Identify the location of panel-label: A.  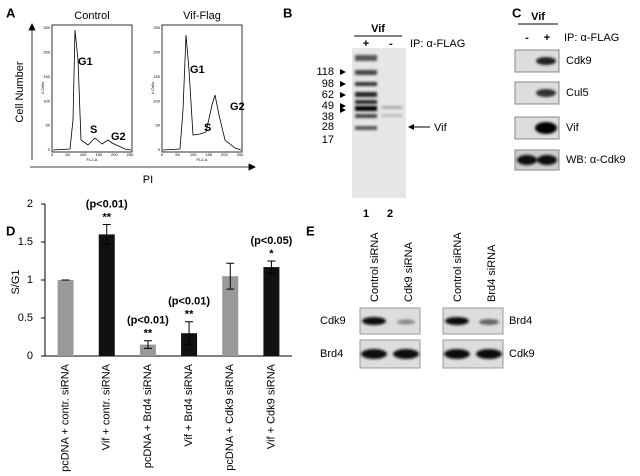
(11, 12).